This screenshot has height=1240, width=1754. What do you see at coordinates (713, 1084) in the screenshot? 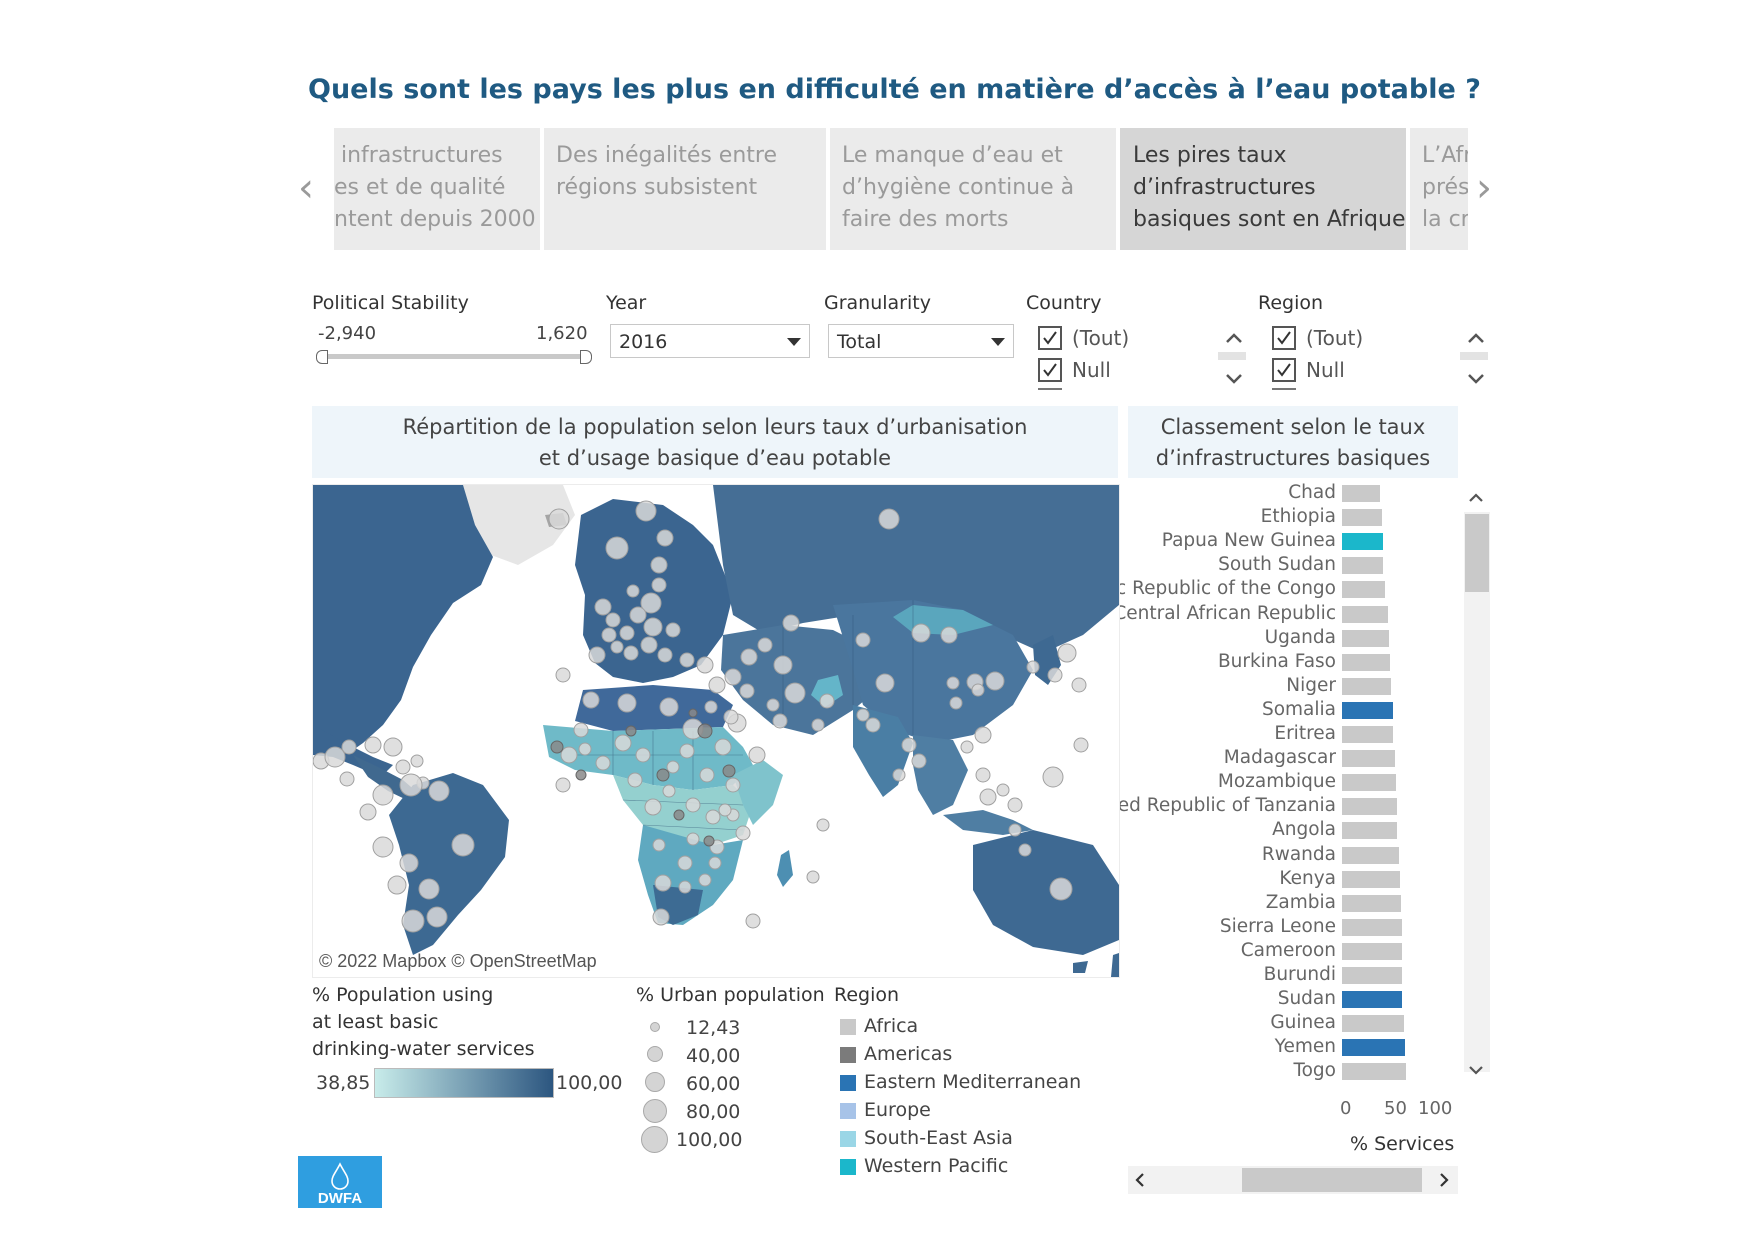
I see `urban-legend-item: 60,00` at bounding box center [713, 1084].